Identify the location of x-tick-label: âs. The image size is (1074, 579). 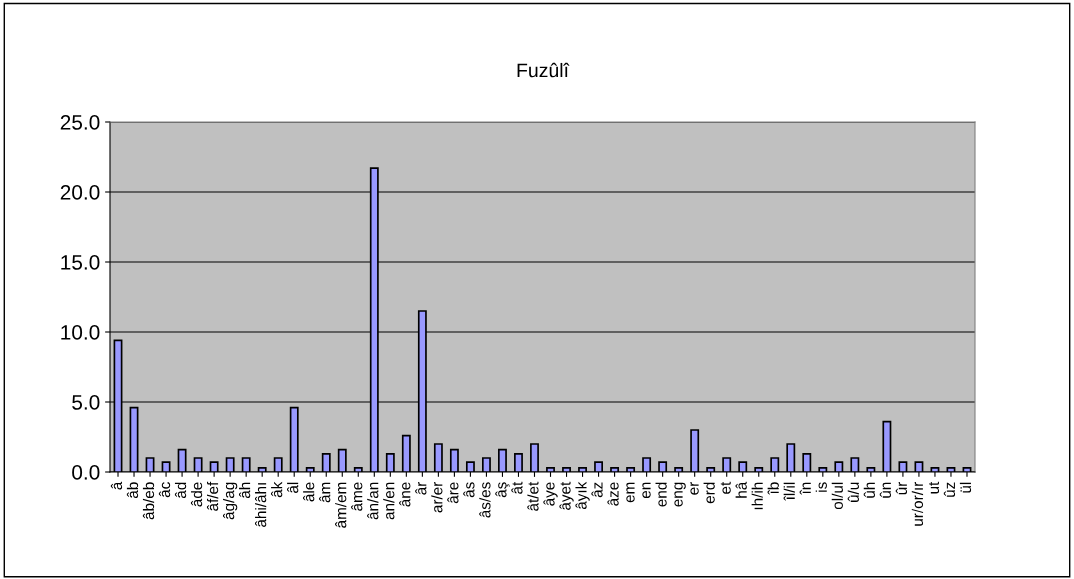
(469, 490).